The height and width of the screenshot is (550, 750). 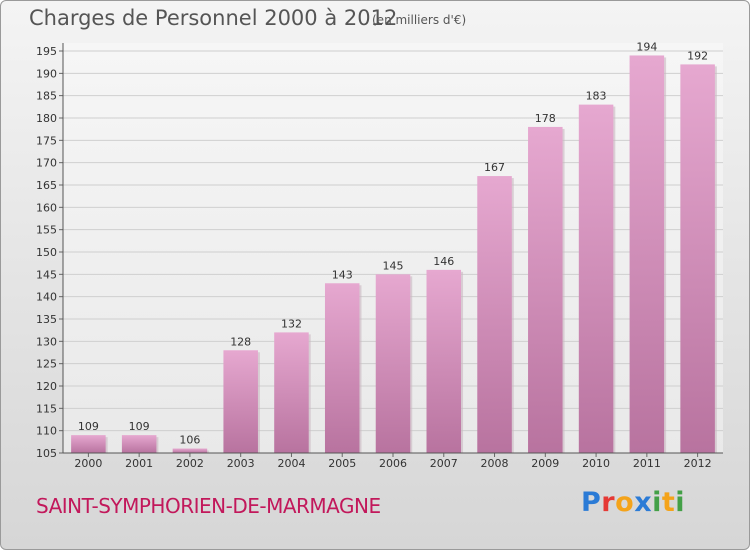 I want to click on logo-letter: o, so click(x=625, y=502).